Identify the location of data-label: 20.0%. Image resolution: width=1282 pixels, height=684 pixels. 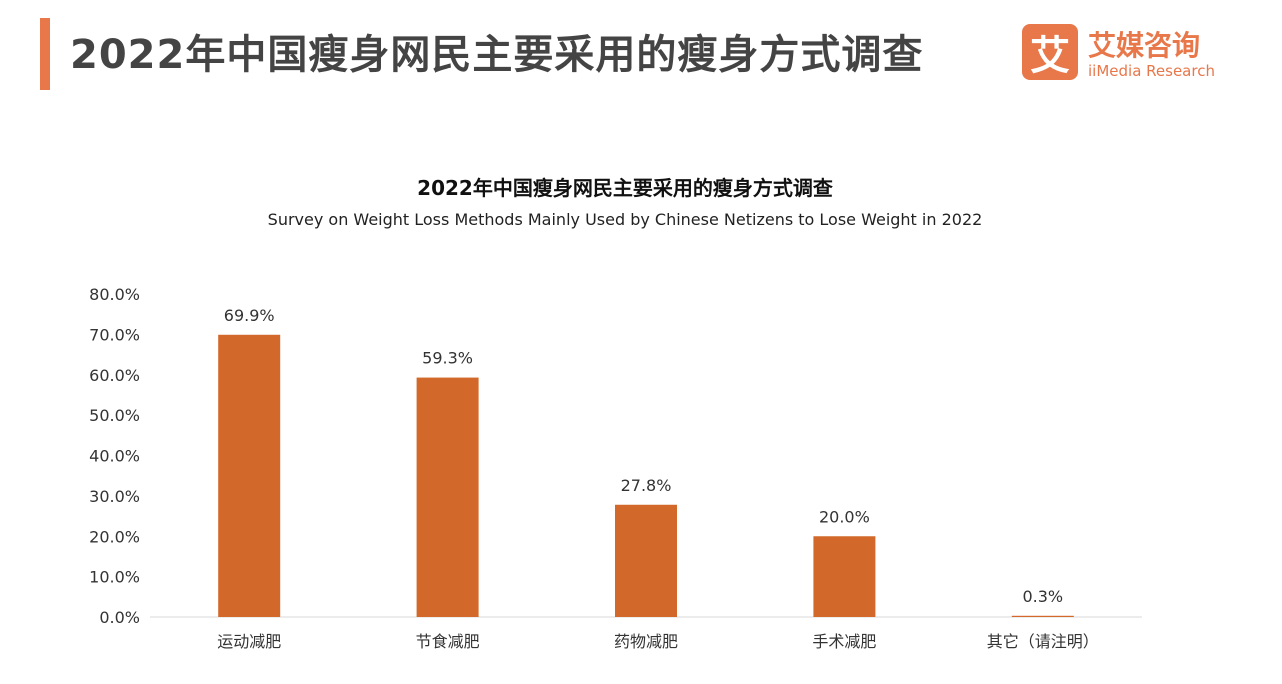
(844, 516).